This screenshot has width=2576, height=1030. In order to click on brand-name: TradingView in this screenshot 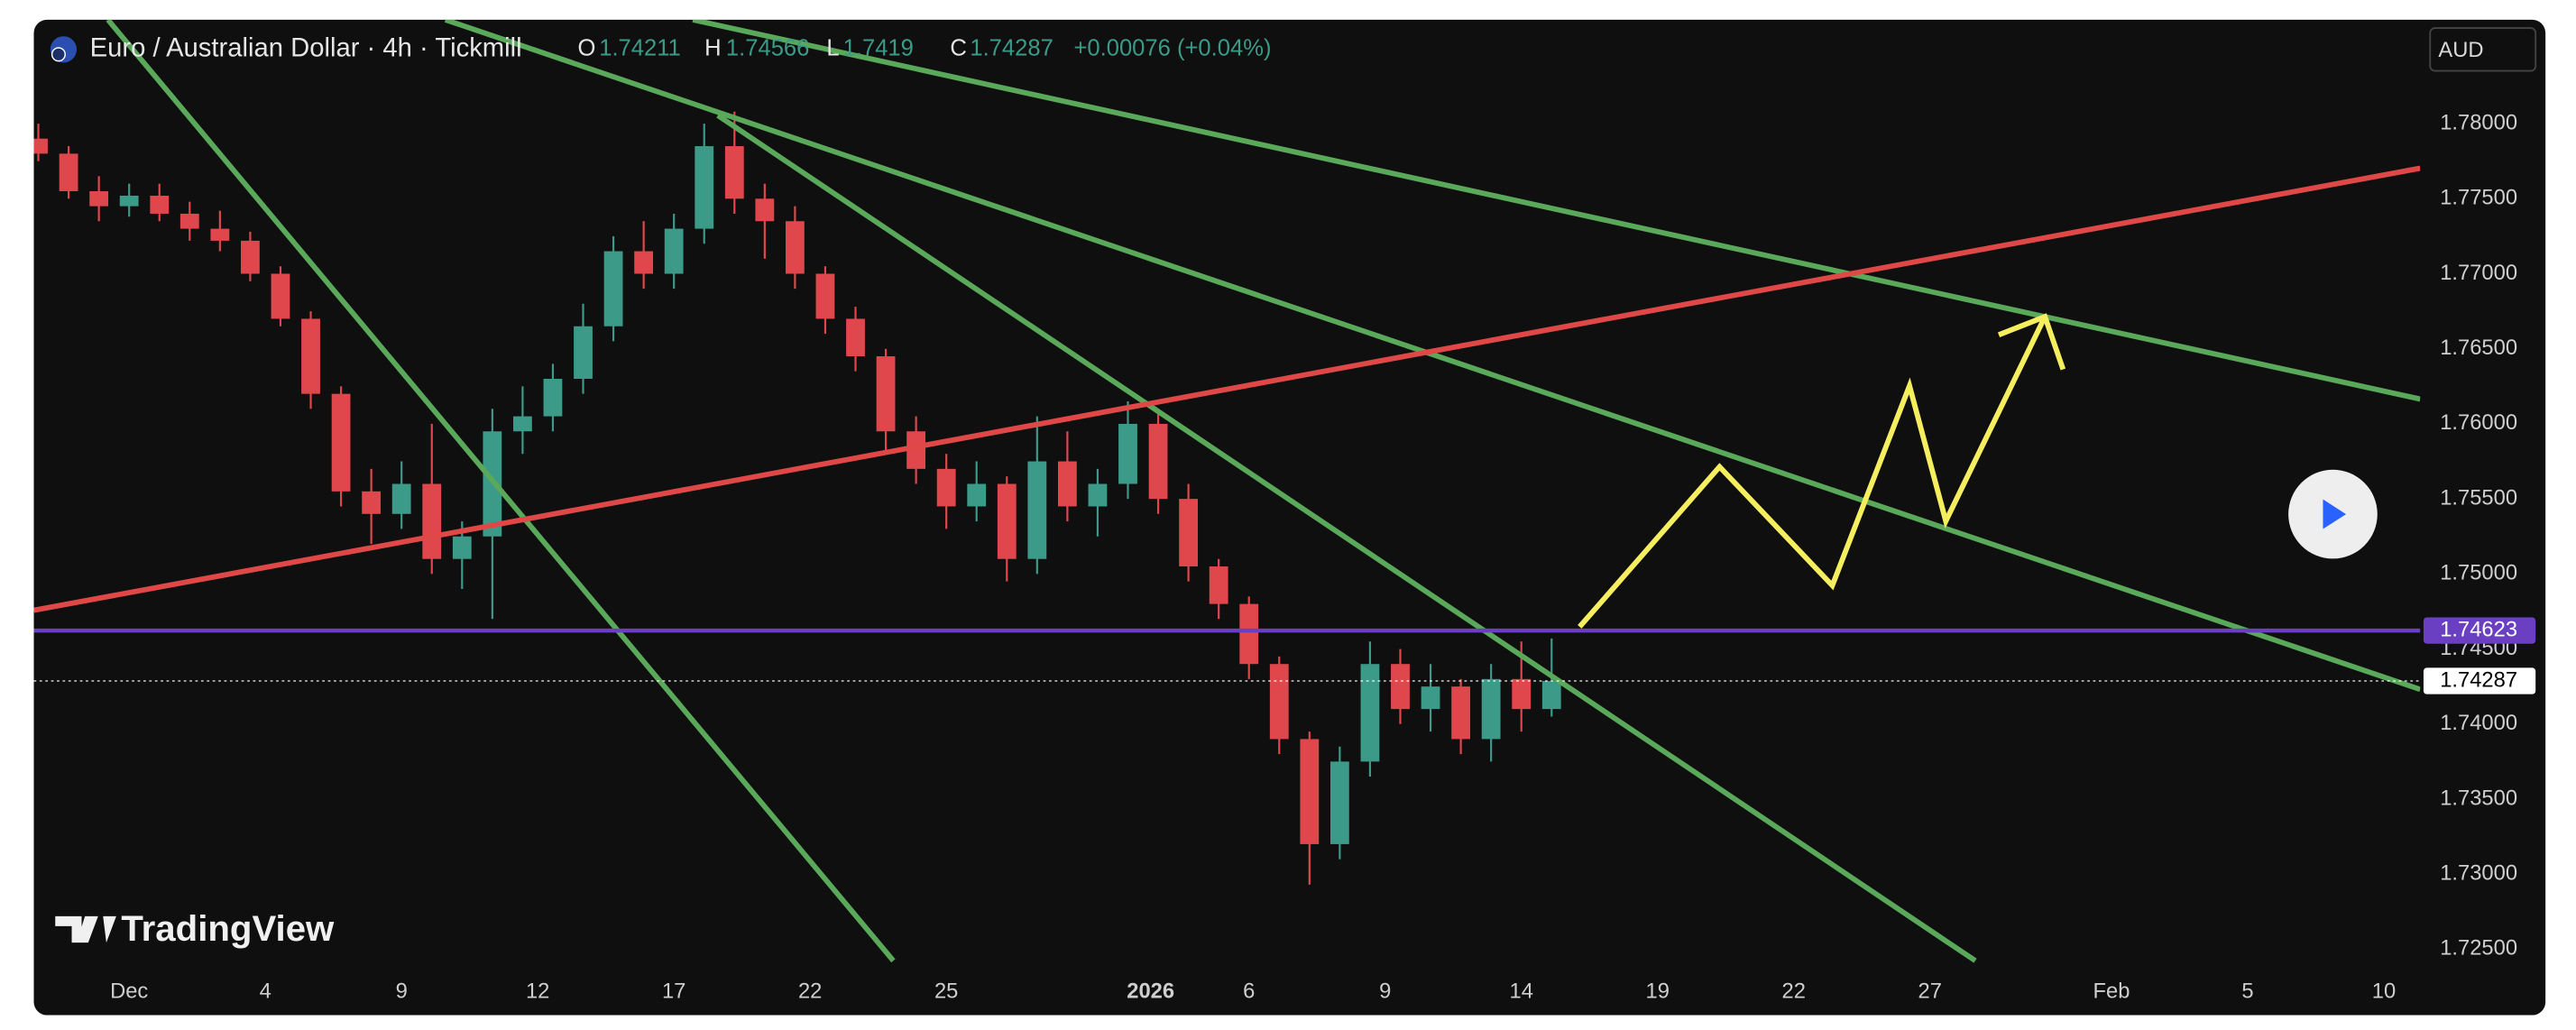, I will do `click(228, 929)`.